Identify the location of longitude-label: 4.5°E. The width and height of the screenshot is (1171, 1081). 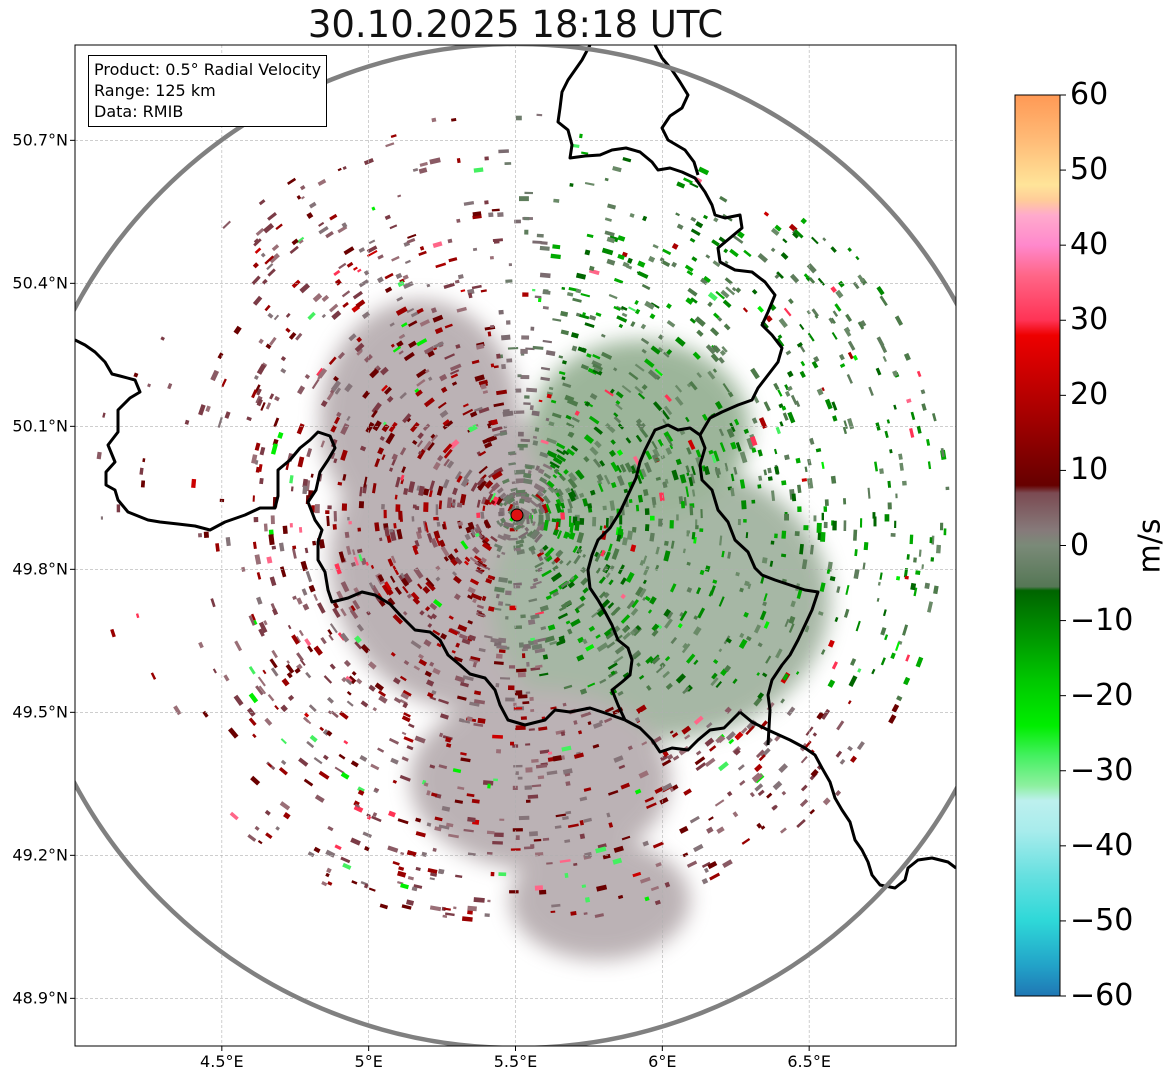
(222, 1061).